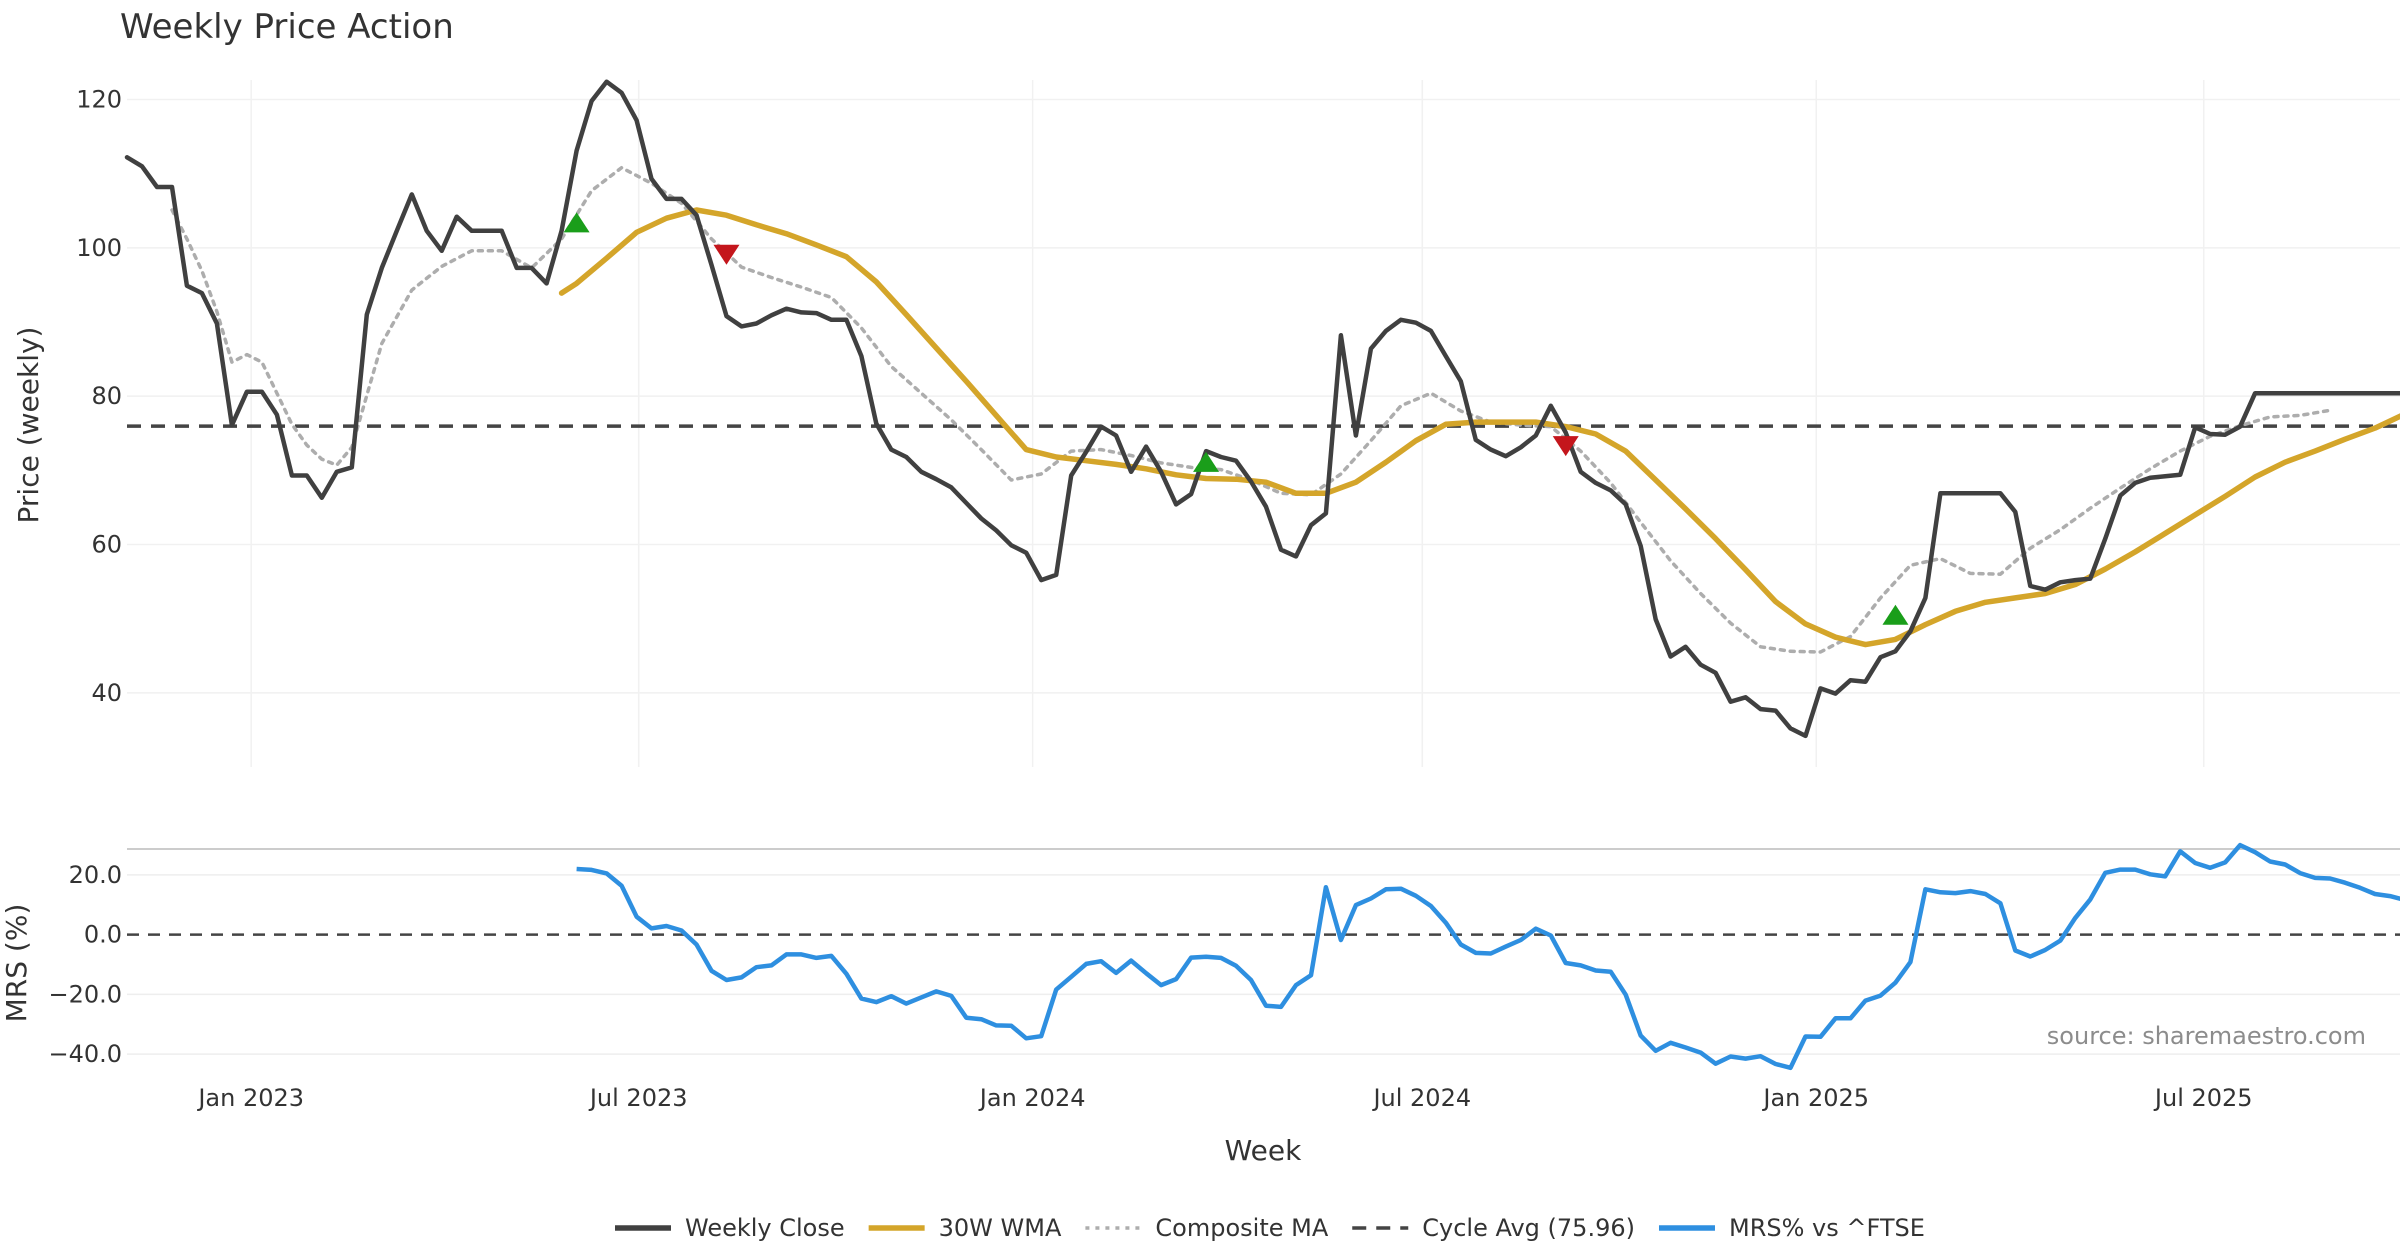  What do you see at coordinates (2206, 1036) in the screenshot?
I see `source-credit: source: sharemaestro.com` at bounding box center [2206, 1036].